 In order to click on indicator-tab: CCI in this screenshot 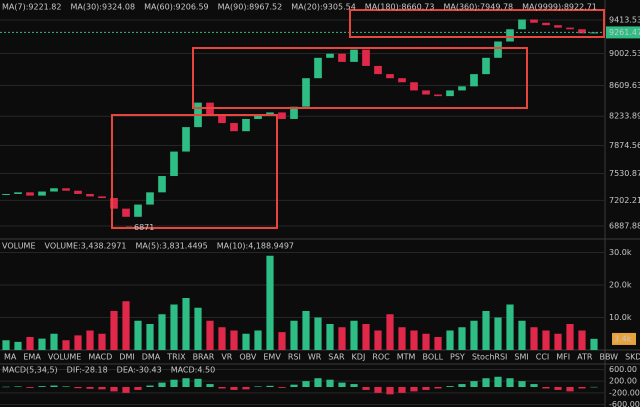, I will do `click(543, 357)`.